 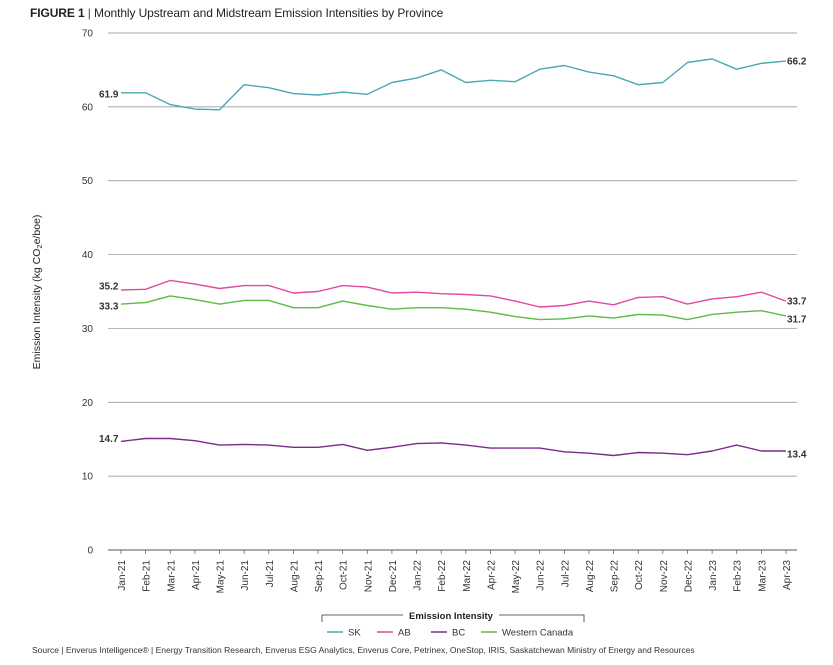 What do you see at coordinates (319, 576) in the screenshot?
I see `x-tick-label: Sep-21` at bounding box center [319, 576].